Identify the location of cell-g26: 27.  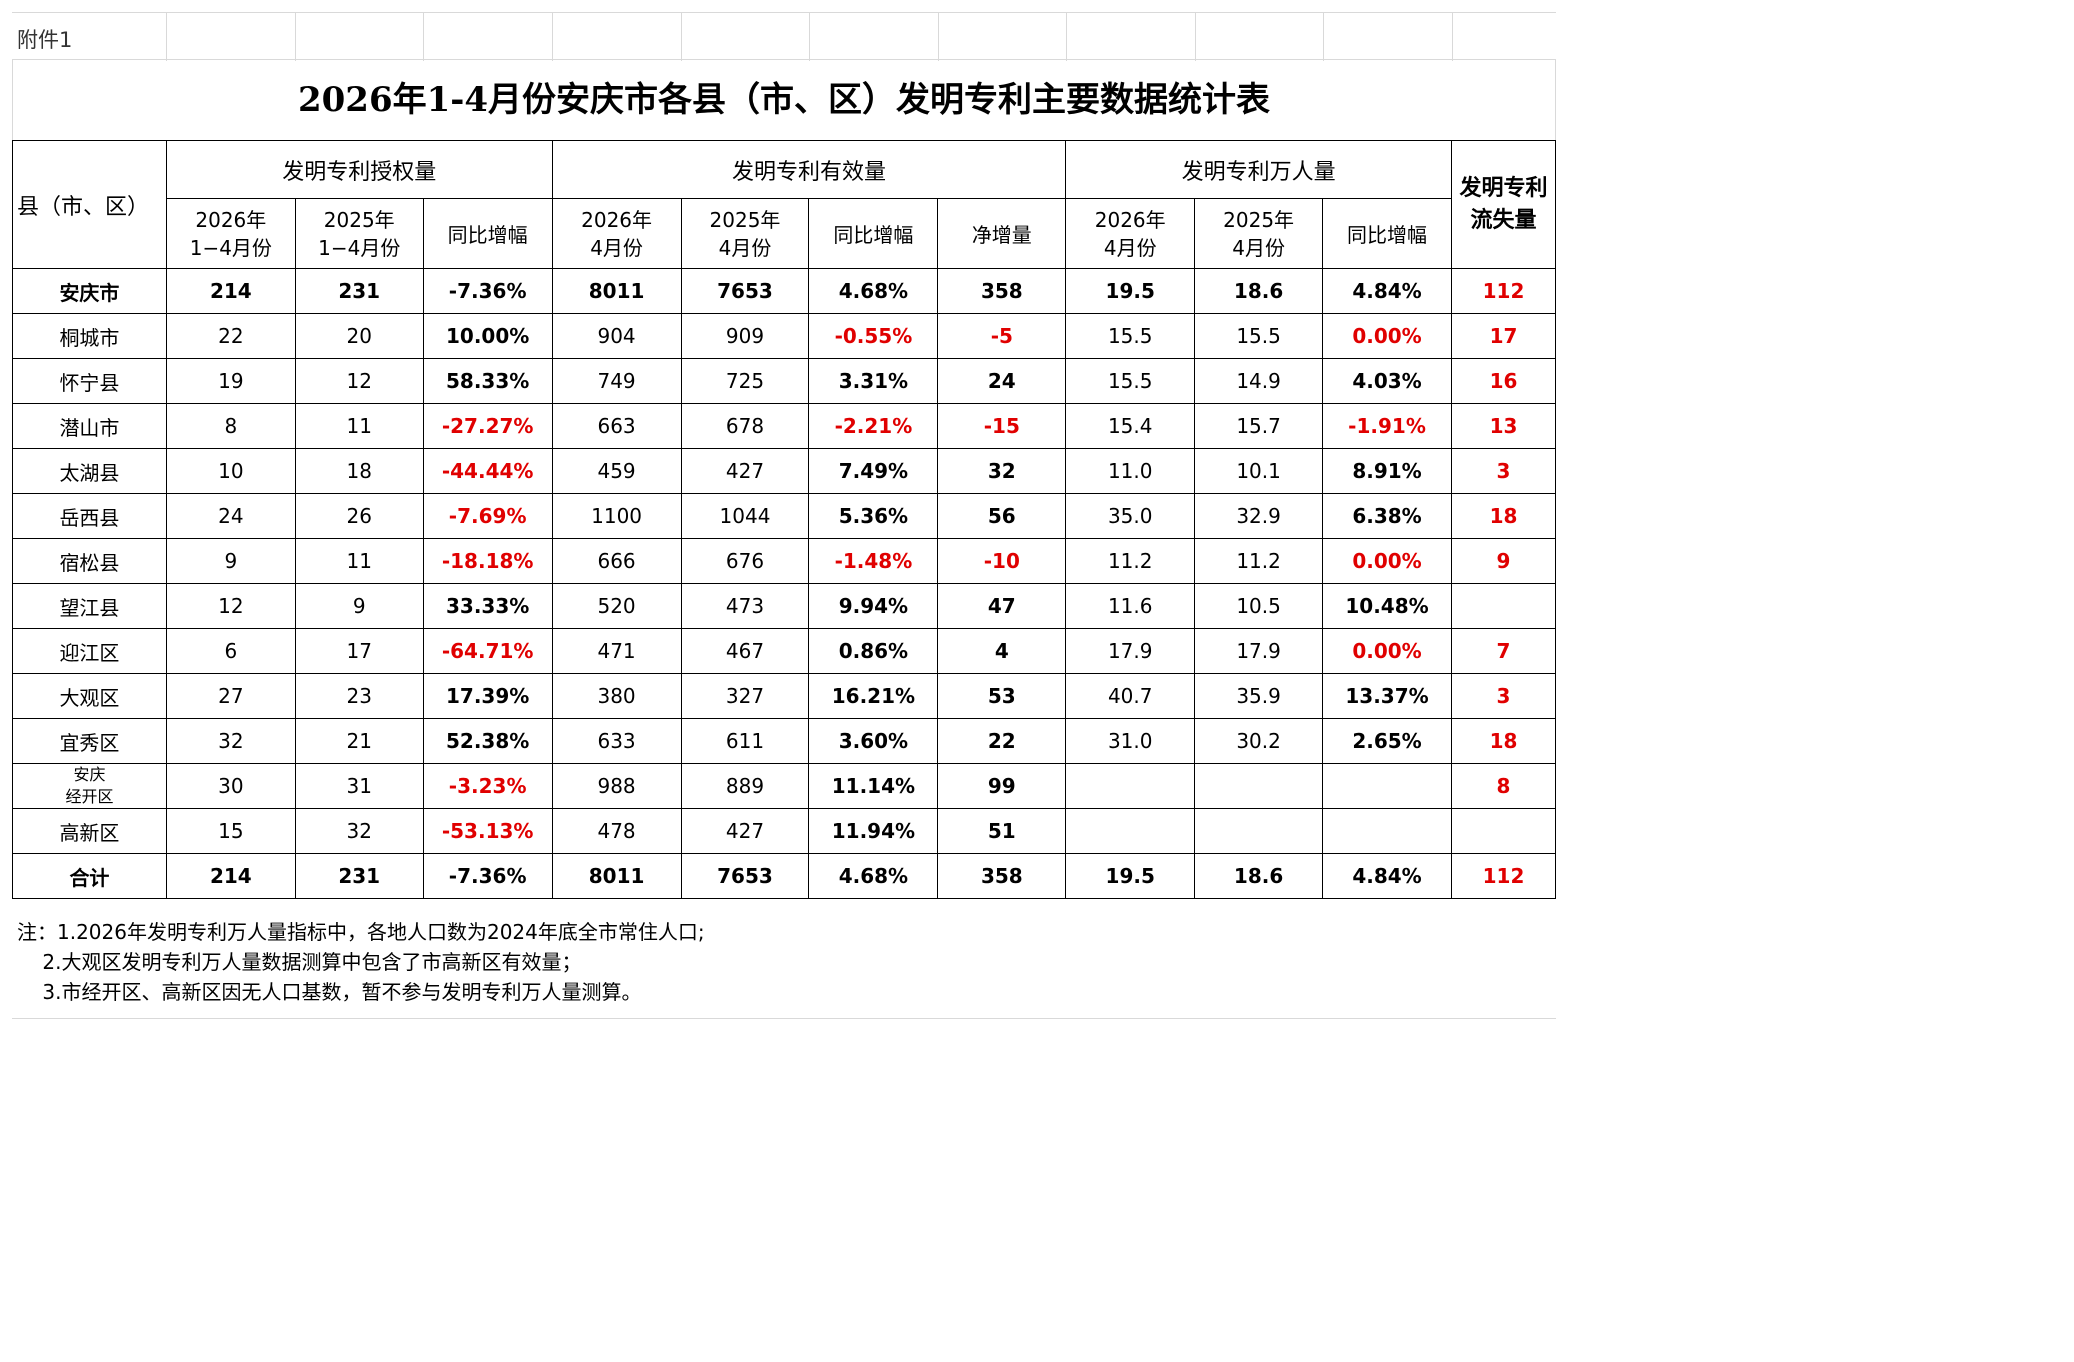
(230, 696).